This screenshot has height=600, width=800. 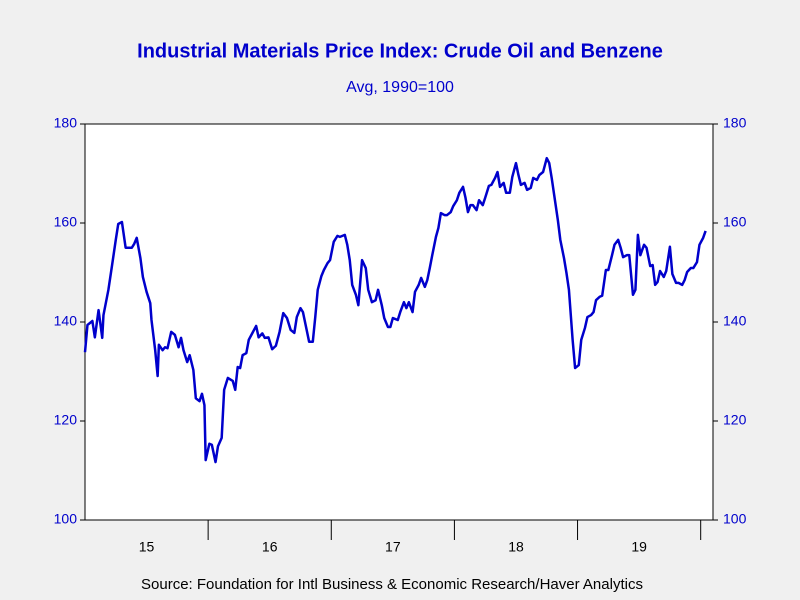 I want to click on y-tick-label: 160, so click(x=66, y=222).